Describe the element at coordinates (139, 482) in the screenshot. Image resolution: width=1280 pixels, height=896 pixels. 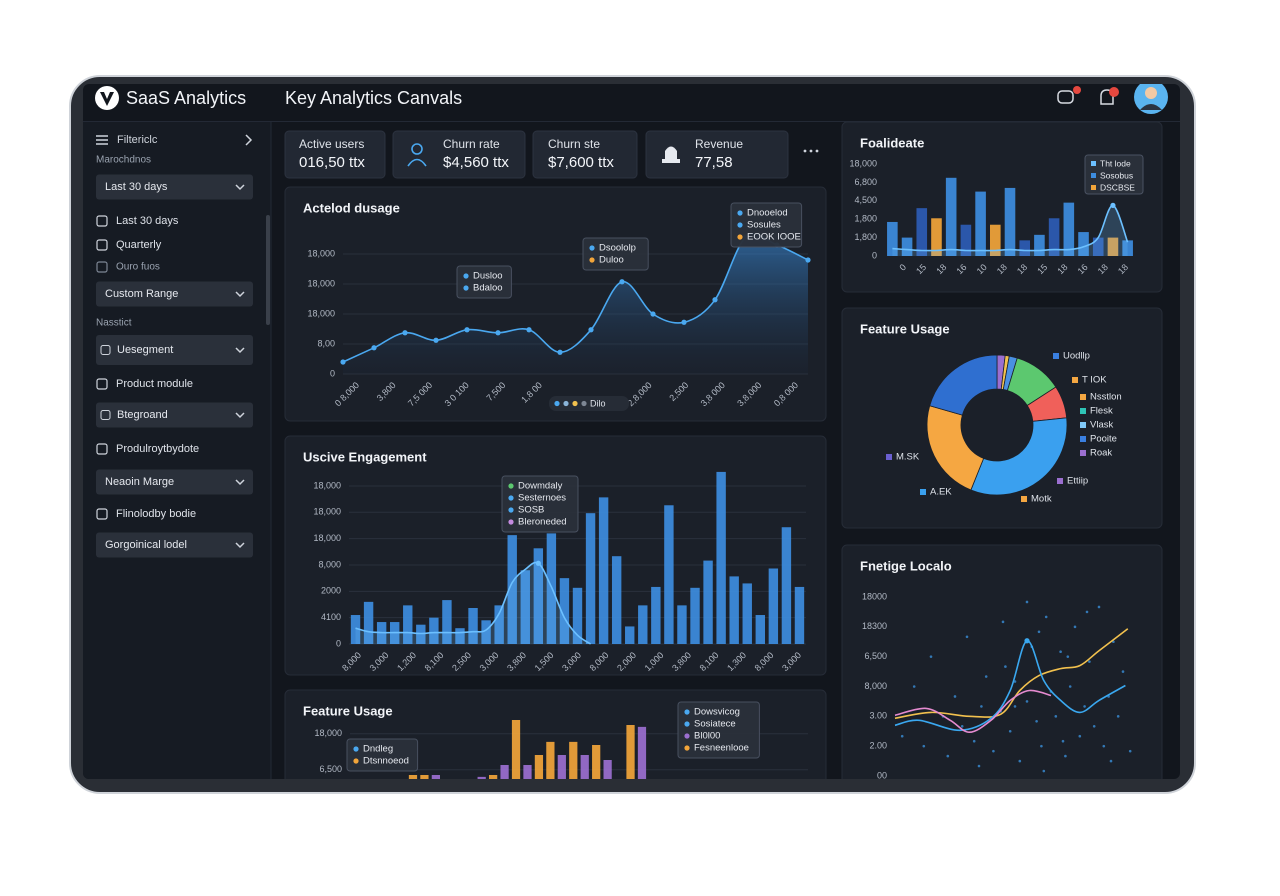
I see `dropdown-label: Neaoin Marge` at that location.